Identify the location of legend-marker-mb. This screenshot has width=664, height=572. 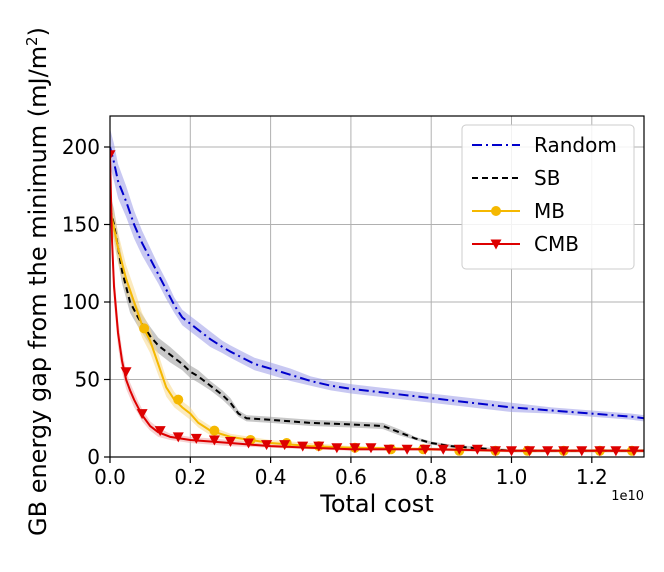
(496, 211).